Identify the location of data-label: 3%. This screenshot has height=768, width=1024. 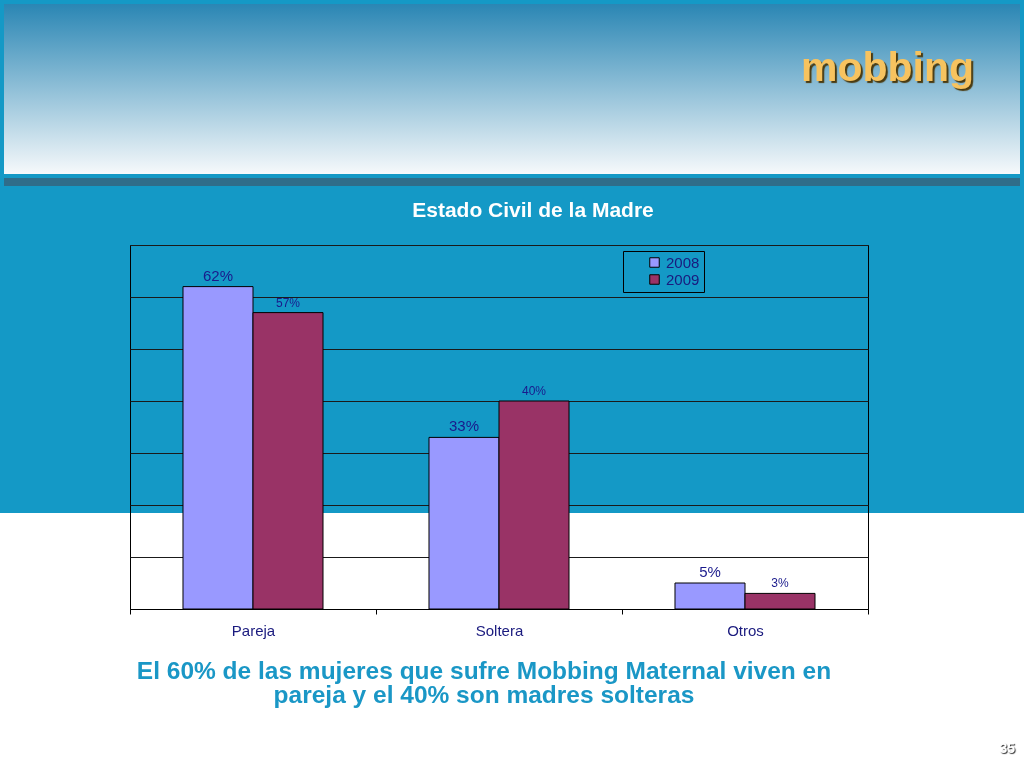
(780, 583).